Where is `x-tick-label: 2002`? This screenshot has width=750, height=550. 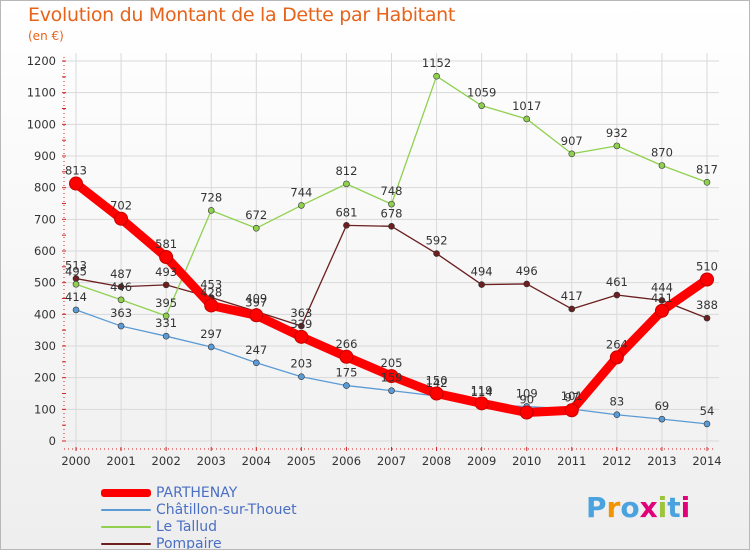 x-tick-label: 2002 is located at coordinates (166, 461).